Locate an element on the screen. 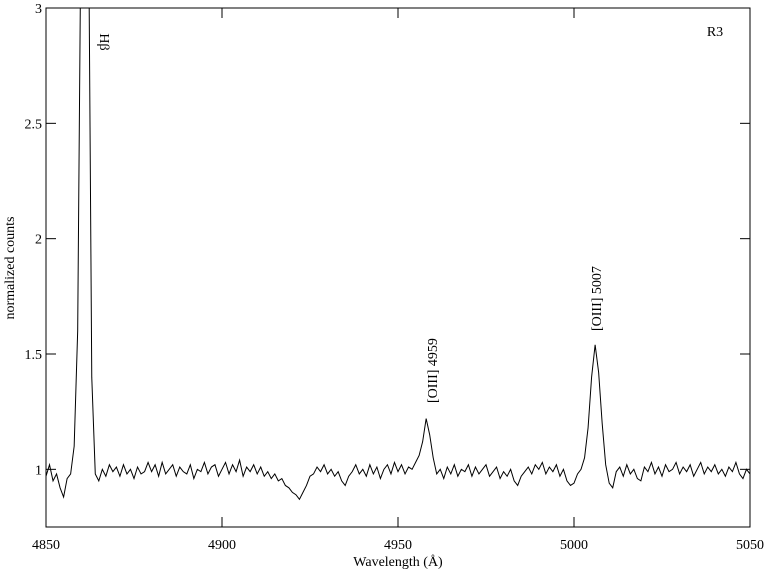 Image resolution: width=768 pixels, height=573 pixels. x-axis-label: Wavelength (Å) is located at coordinates (398, 562).